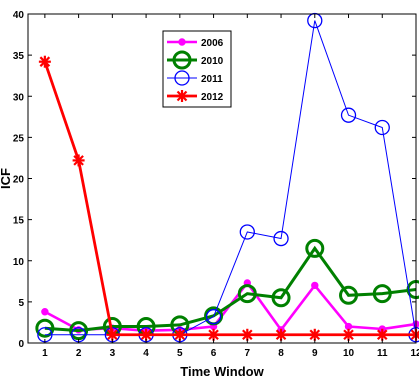  I want to click on legend-item-2012: 2012, so click(195, 96).